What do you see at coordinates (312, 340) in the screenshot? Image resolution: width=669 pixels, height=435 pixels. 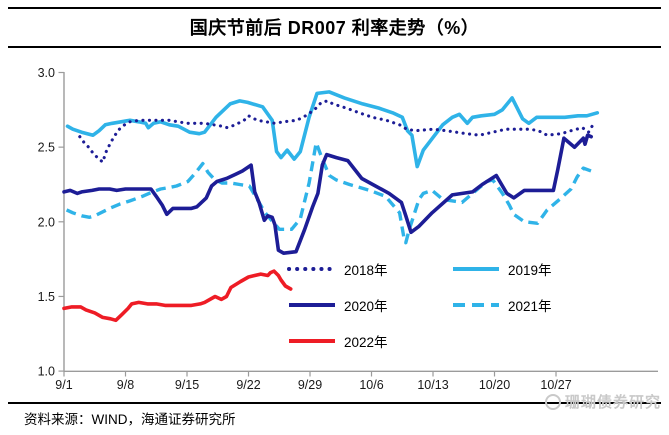 I see `legend-swatch-2022` at bounding box center [312, 340].